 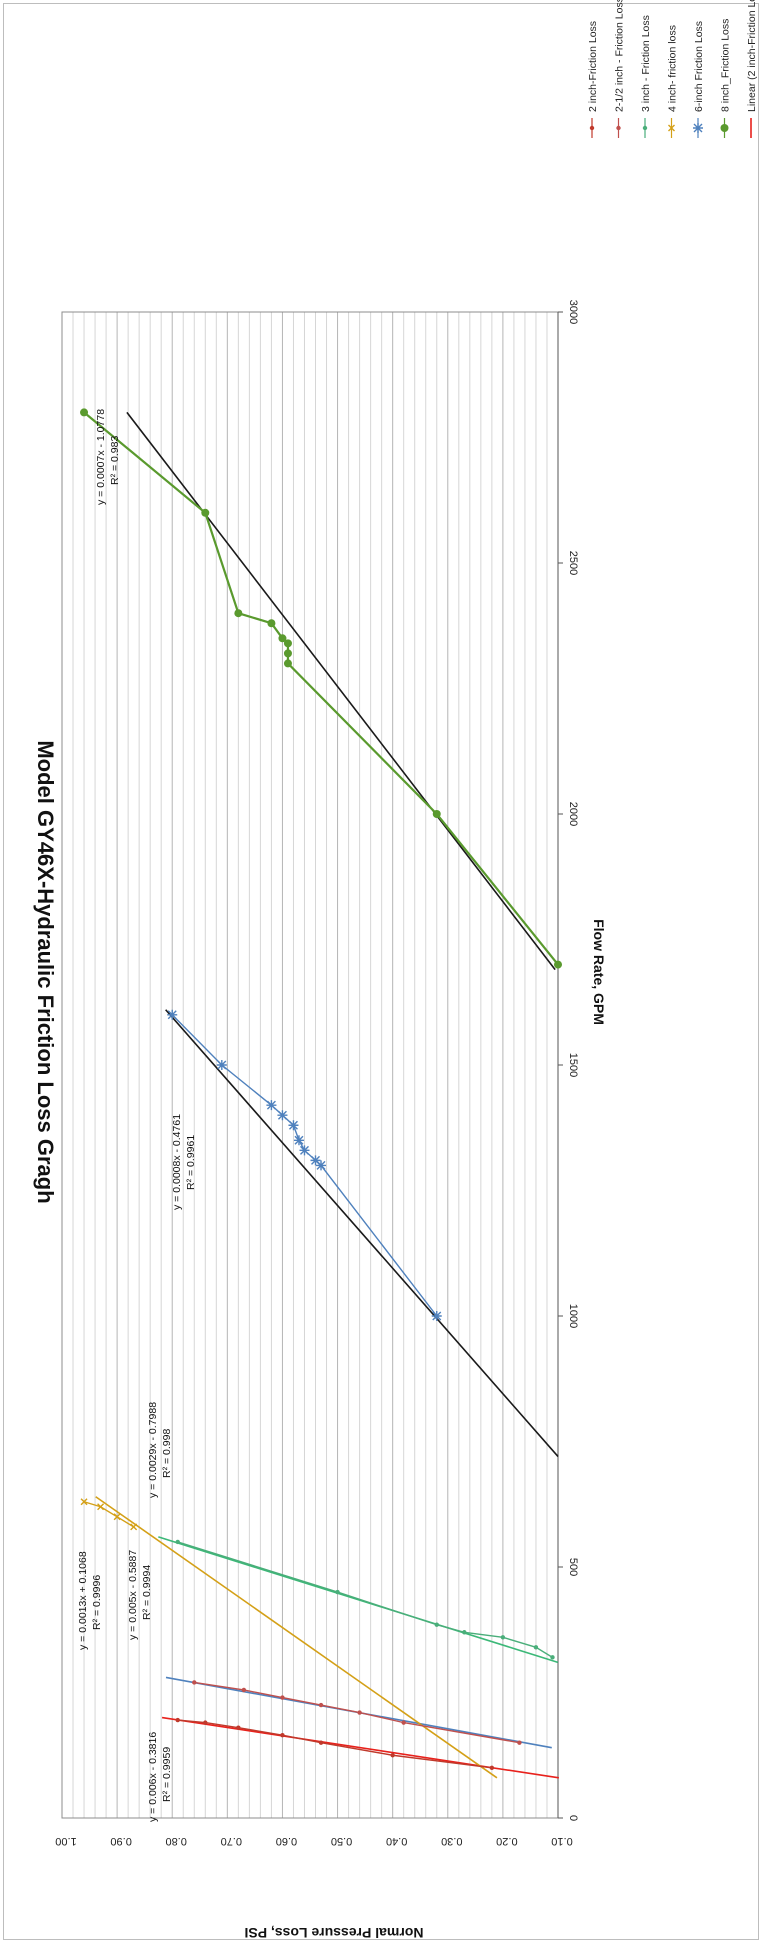 What do you see at coordinates (573, 1065) in the screenshot?
I see `x-tick-label: 1500` at bounding box center [573, 1065].